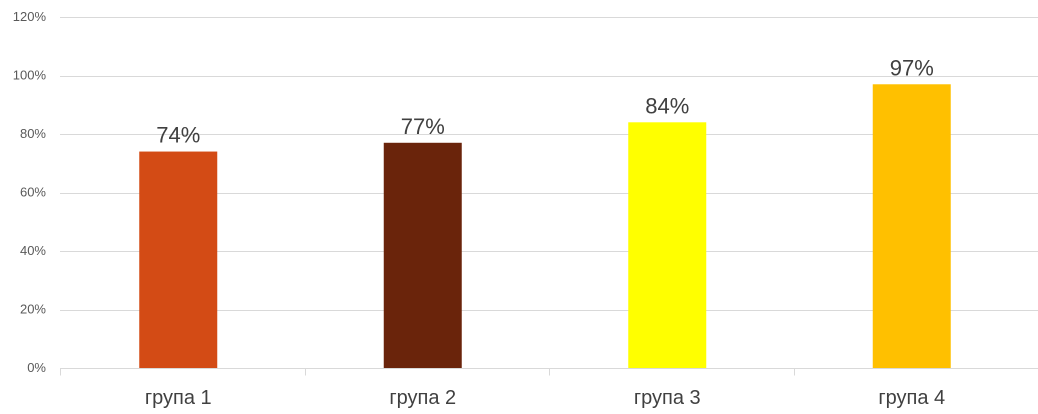 Image resolution: width=1038 pixels, height=414 pixels. What do you see at coordinates (33, 309) in the screenshot?
I see `y-tick-label: 20%` at bounding box center [33, 309].